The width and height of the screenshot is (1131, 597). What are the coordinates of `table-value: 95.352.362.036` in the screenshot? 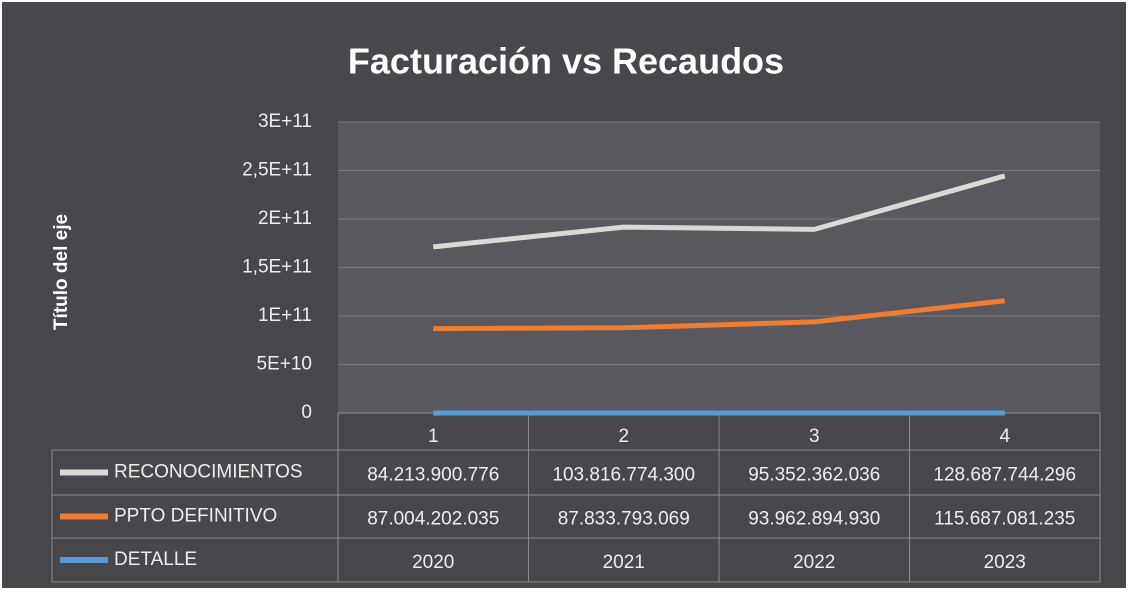 It's located at (814, 475).